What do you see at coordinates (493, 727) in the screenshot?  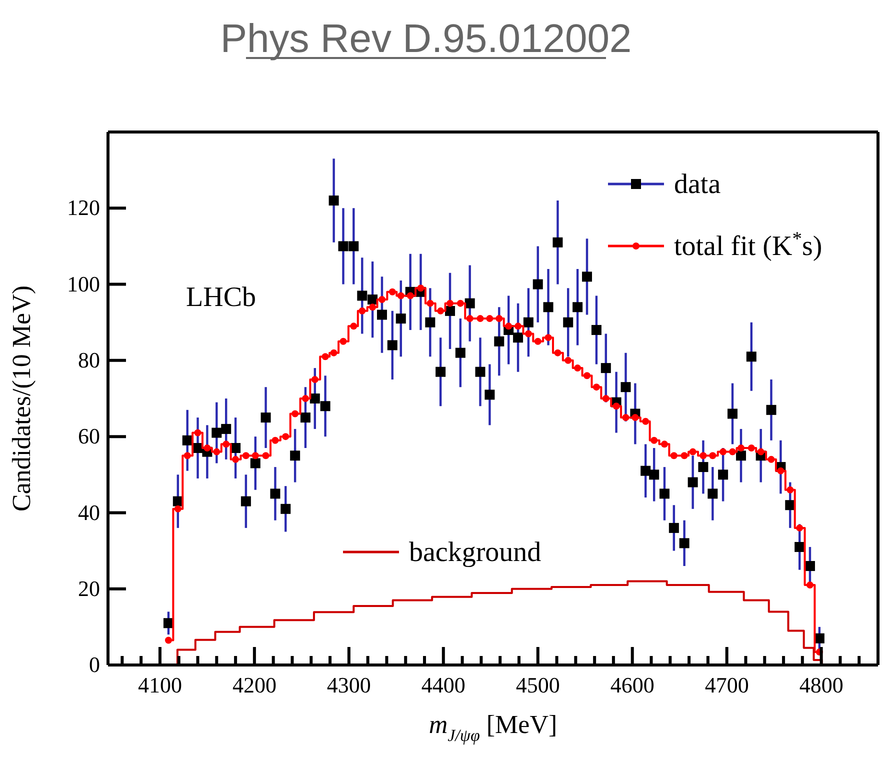 I see `x-axis-title: m$_{J/ψφ}$ [MeV]` at bounding box center [493, 727].